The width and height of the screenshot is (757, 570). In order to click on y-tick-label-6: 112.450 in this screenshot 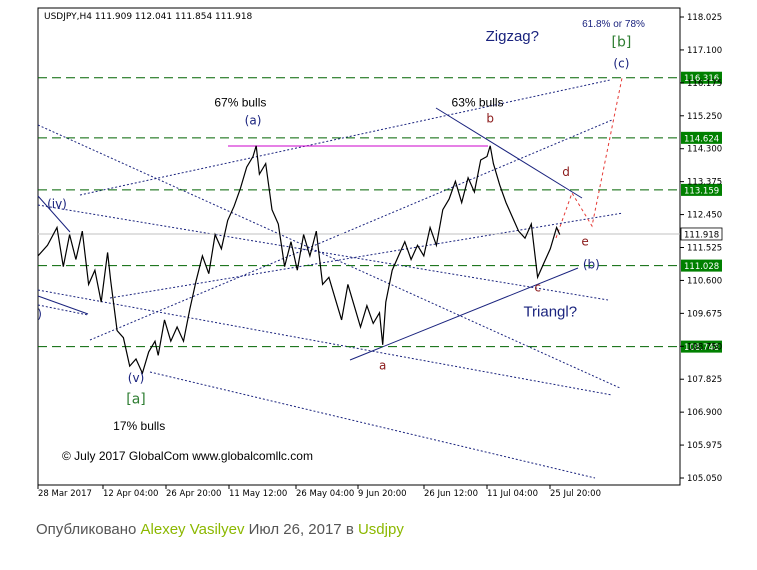, I will do `click(704, 216)`.